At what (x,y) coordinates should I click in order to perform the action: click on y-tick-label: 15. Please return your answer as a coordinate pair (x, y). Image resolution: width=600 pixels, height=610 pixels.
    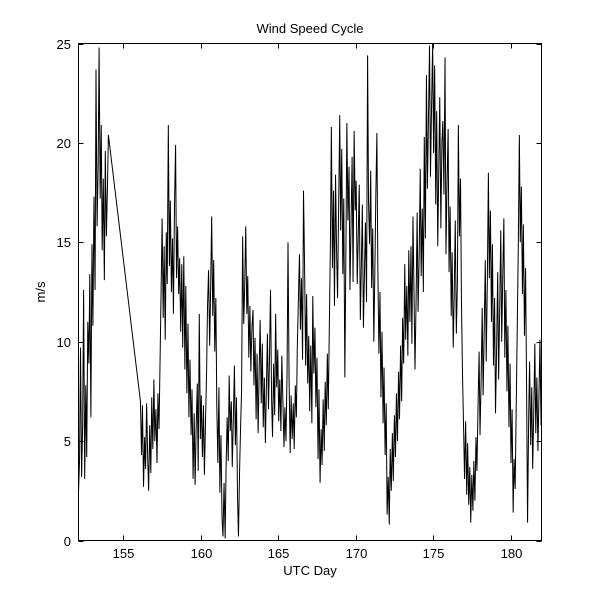
    Looking at the image, I should click on (64, 242).